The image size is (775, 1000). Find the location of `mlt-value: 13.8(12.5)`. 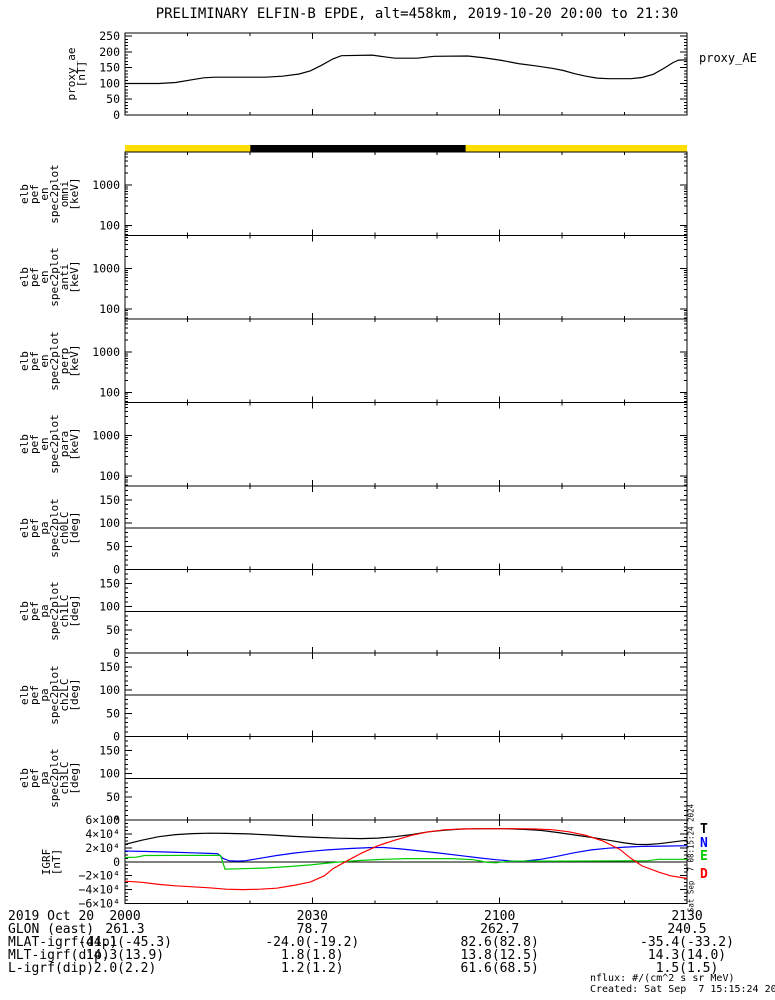

mlt-value: 13.8(12.5) is located at coordinates (499, 955).